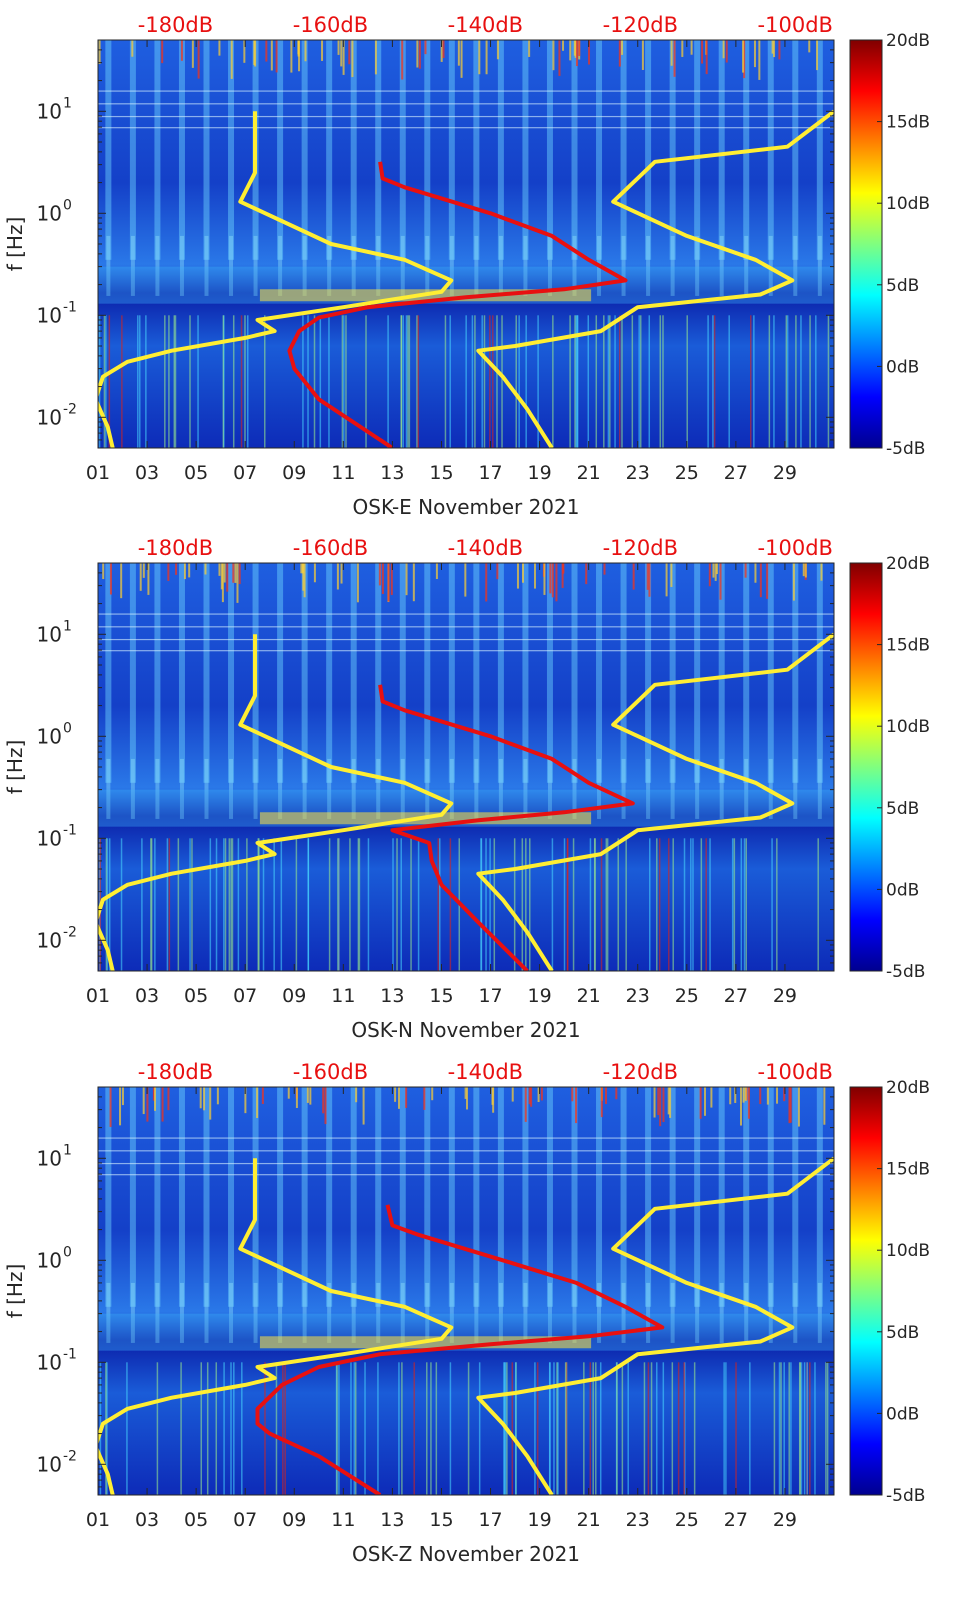 This screenshot has width=962, height=1599. What do you see at coordinates (147, 473) in the screenshot?
I see `x-tick-label: 03` at bounding box center [147, 473].